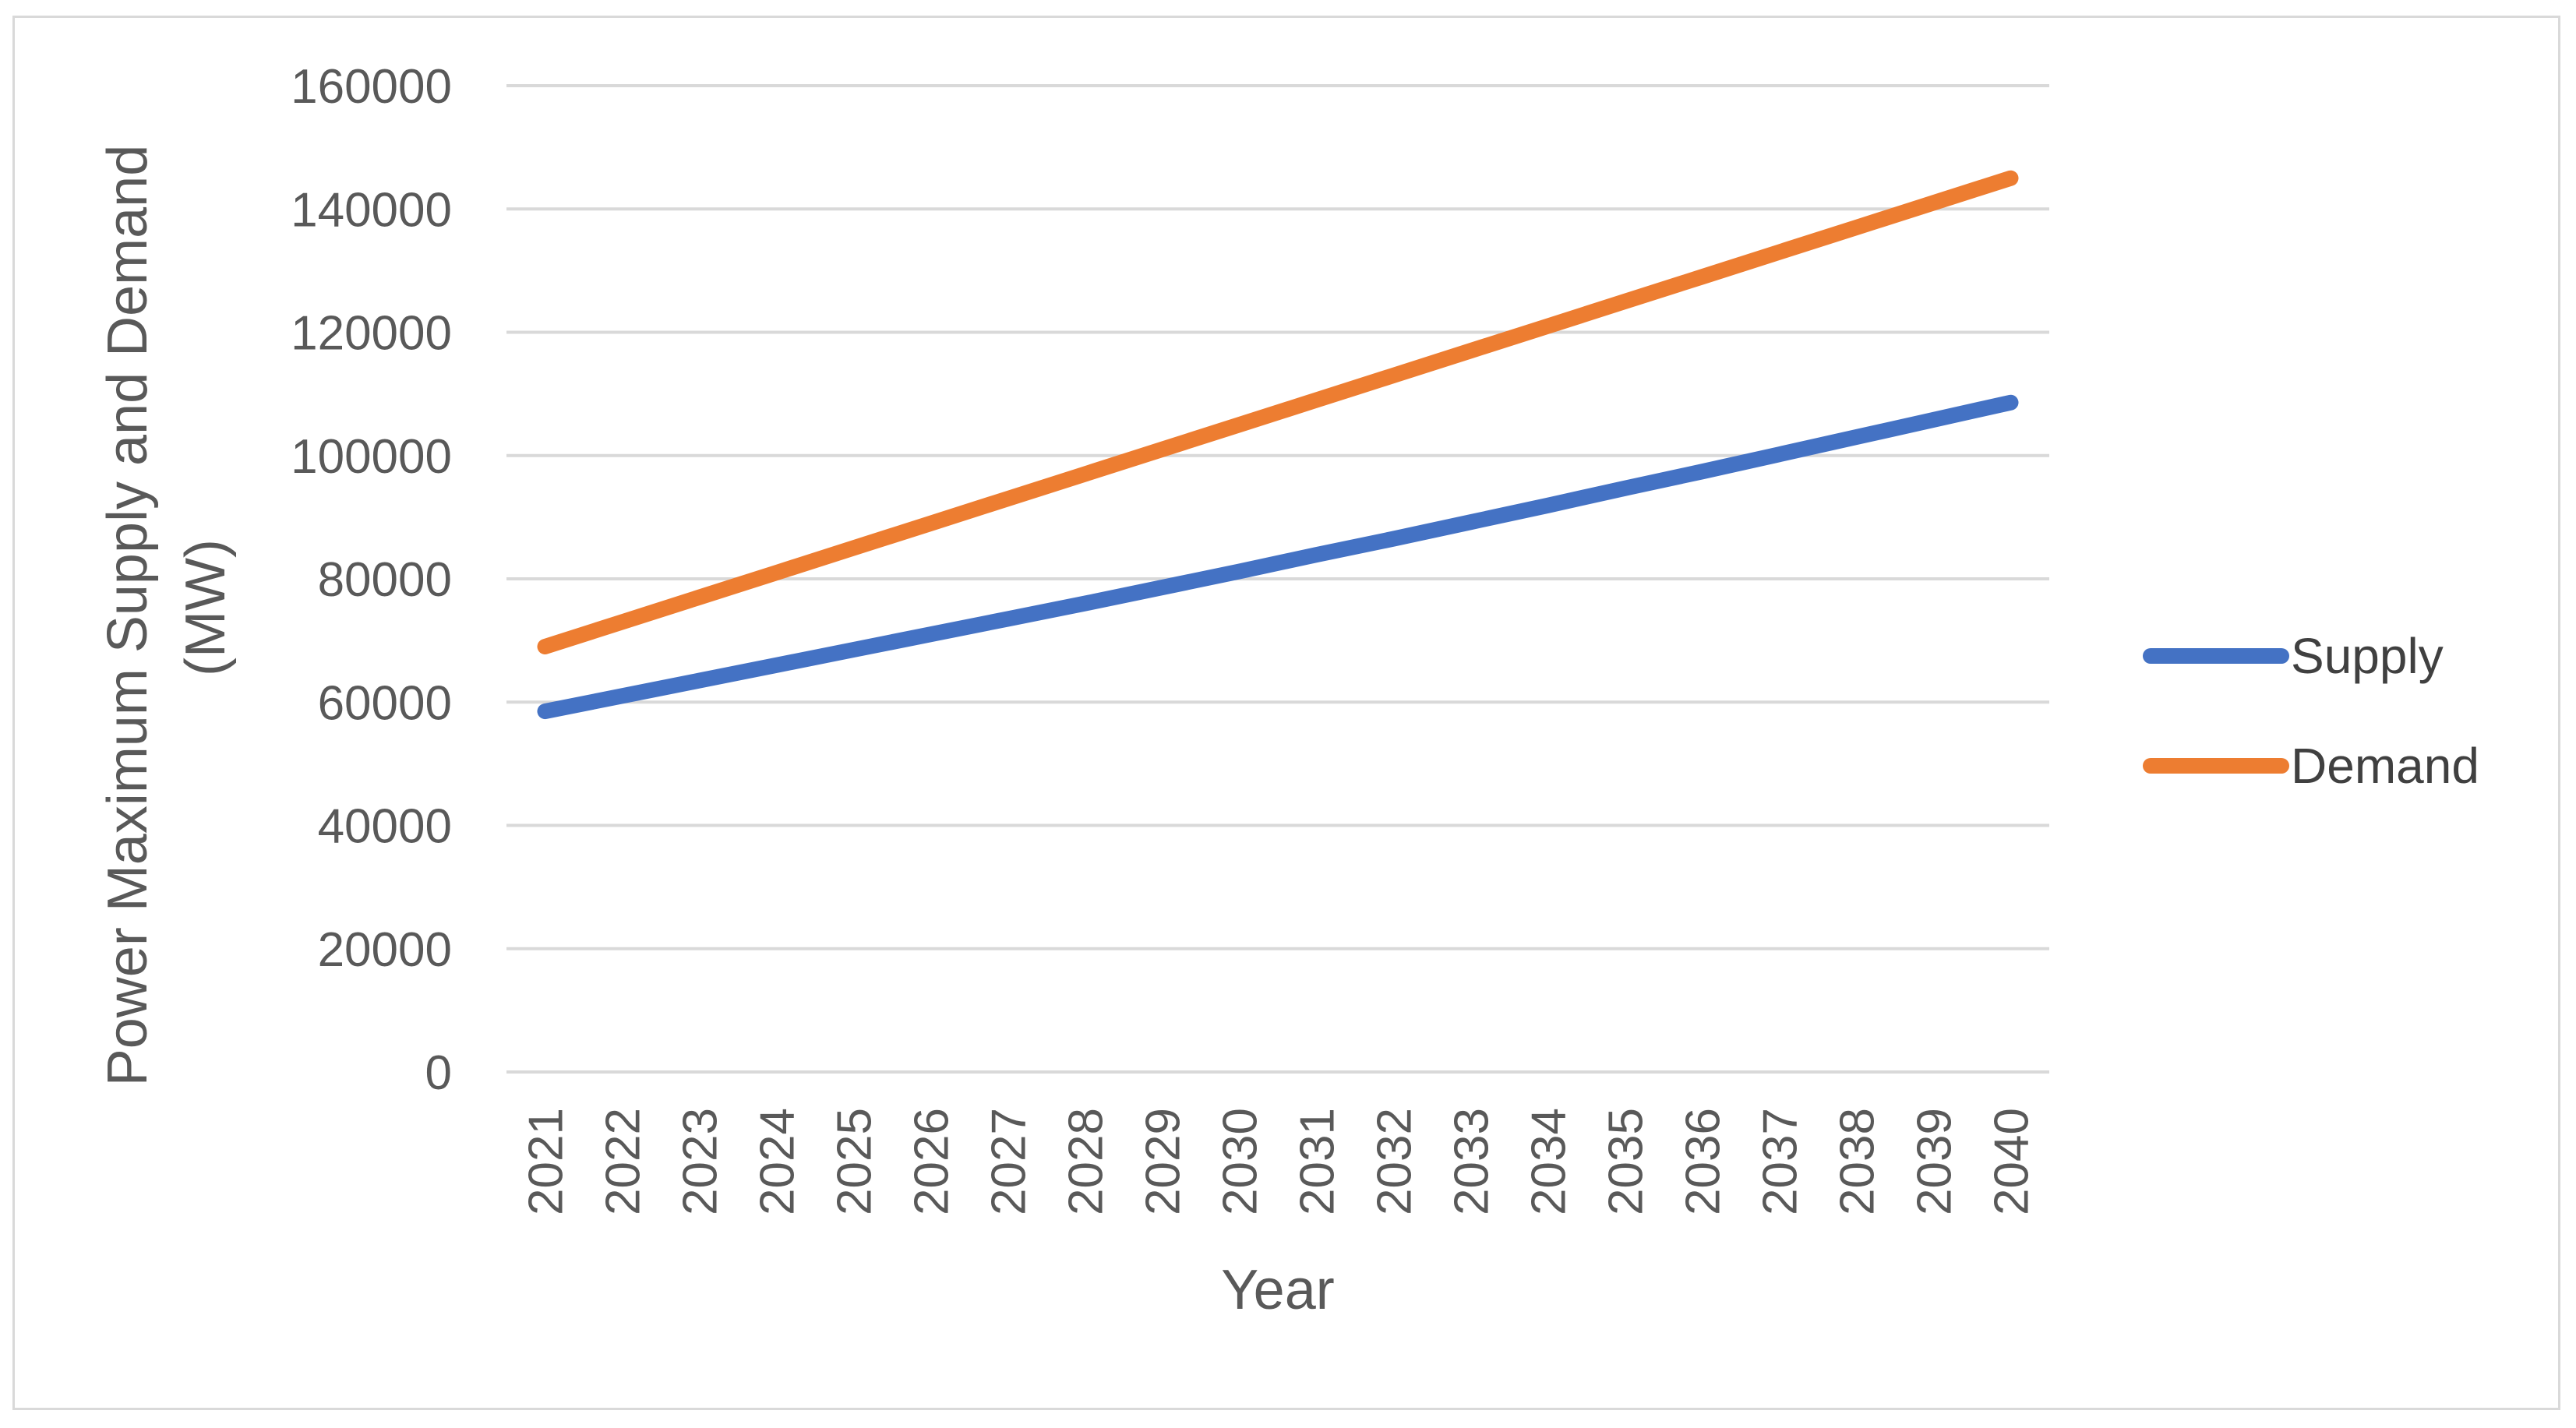 This screenshot has width=2576, height=1428. I want to click on y-tick-label: 20000, so click(385, 950).